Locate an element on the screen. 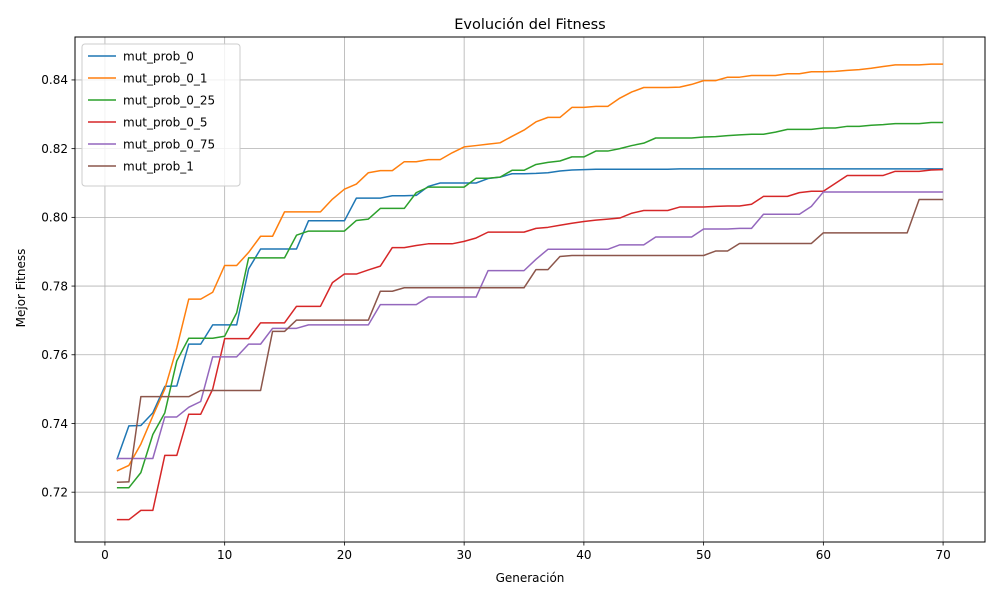 This screenshot has width=1000, height=600. x-axis-label: Generación is located at coordinates (530, 578).